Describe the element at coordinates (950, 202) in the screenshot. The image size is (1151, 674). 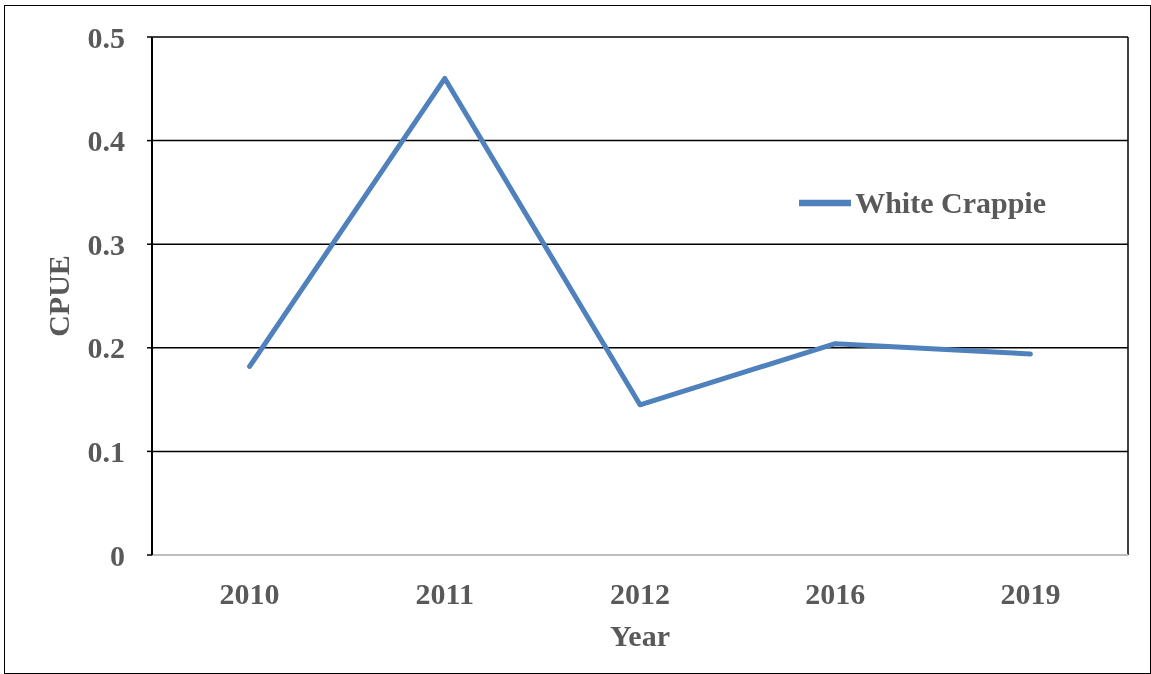
I see `legend-label: White Crappie` at that location.